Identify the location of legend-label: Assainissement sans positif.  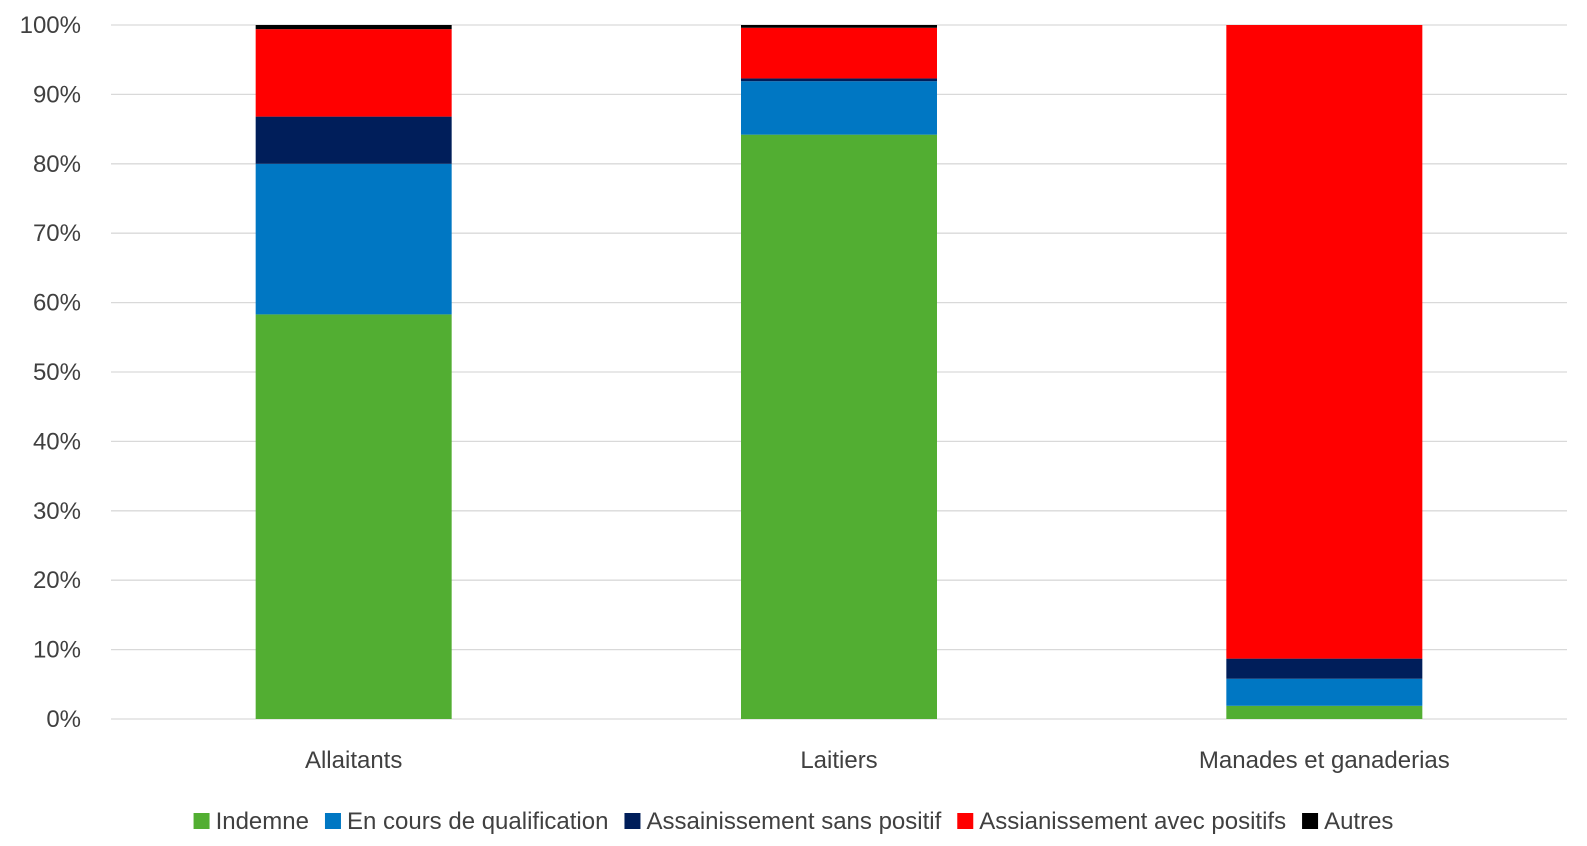
(793, 821).